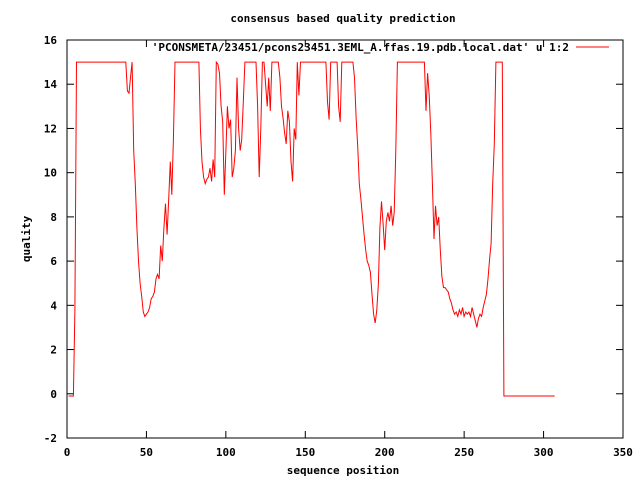 Image resolution: width=640 pixels, height=480 pixels. What do you see at coordinates (53, 350) in the screenshot?
I see `y-tick-label: 2` at bounding box center [53, 350].